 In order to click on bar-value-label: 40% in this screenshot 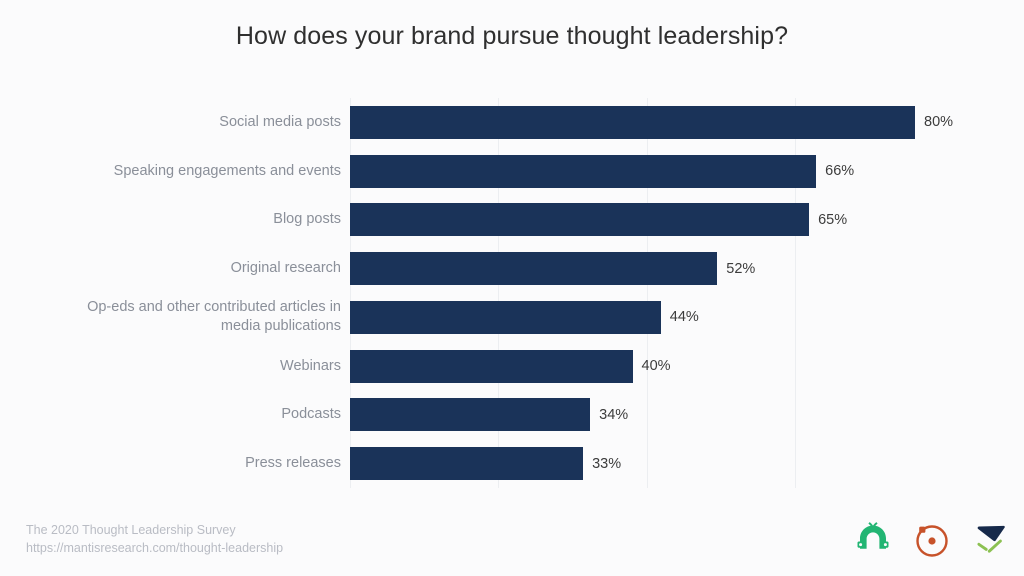, I will do `click(656, 366)`.